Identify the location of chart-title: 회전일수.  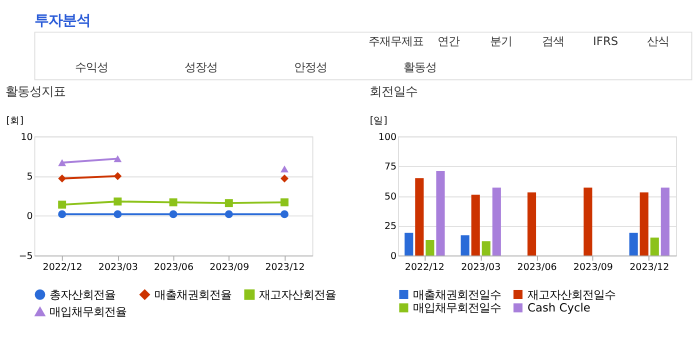
(393, 91).